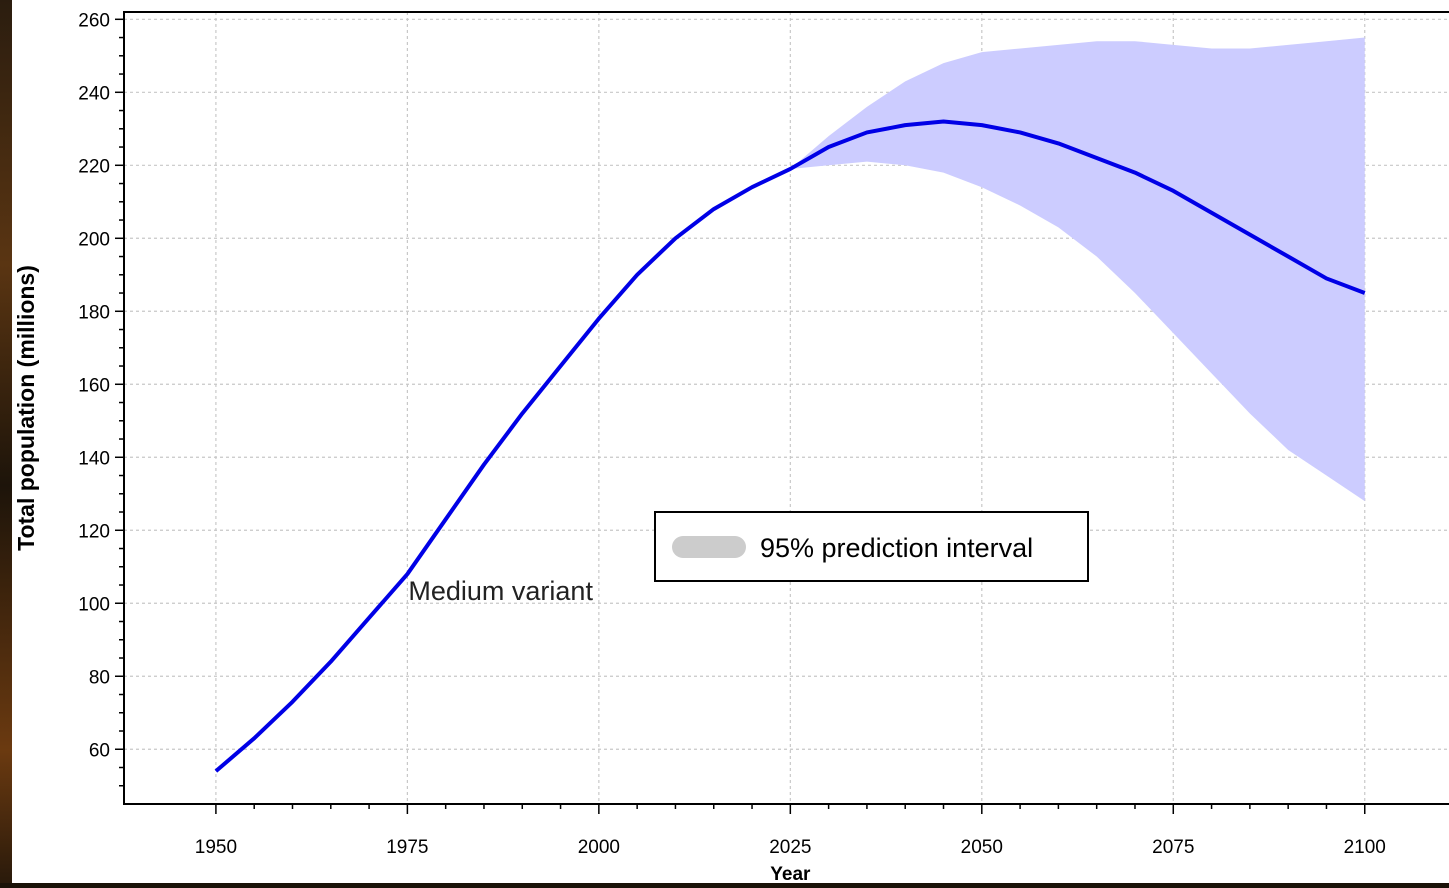  Describe the element at coordinates (407, 847) in the screenshot. I see `x-tick-label-1975: 1975` at that location.